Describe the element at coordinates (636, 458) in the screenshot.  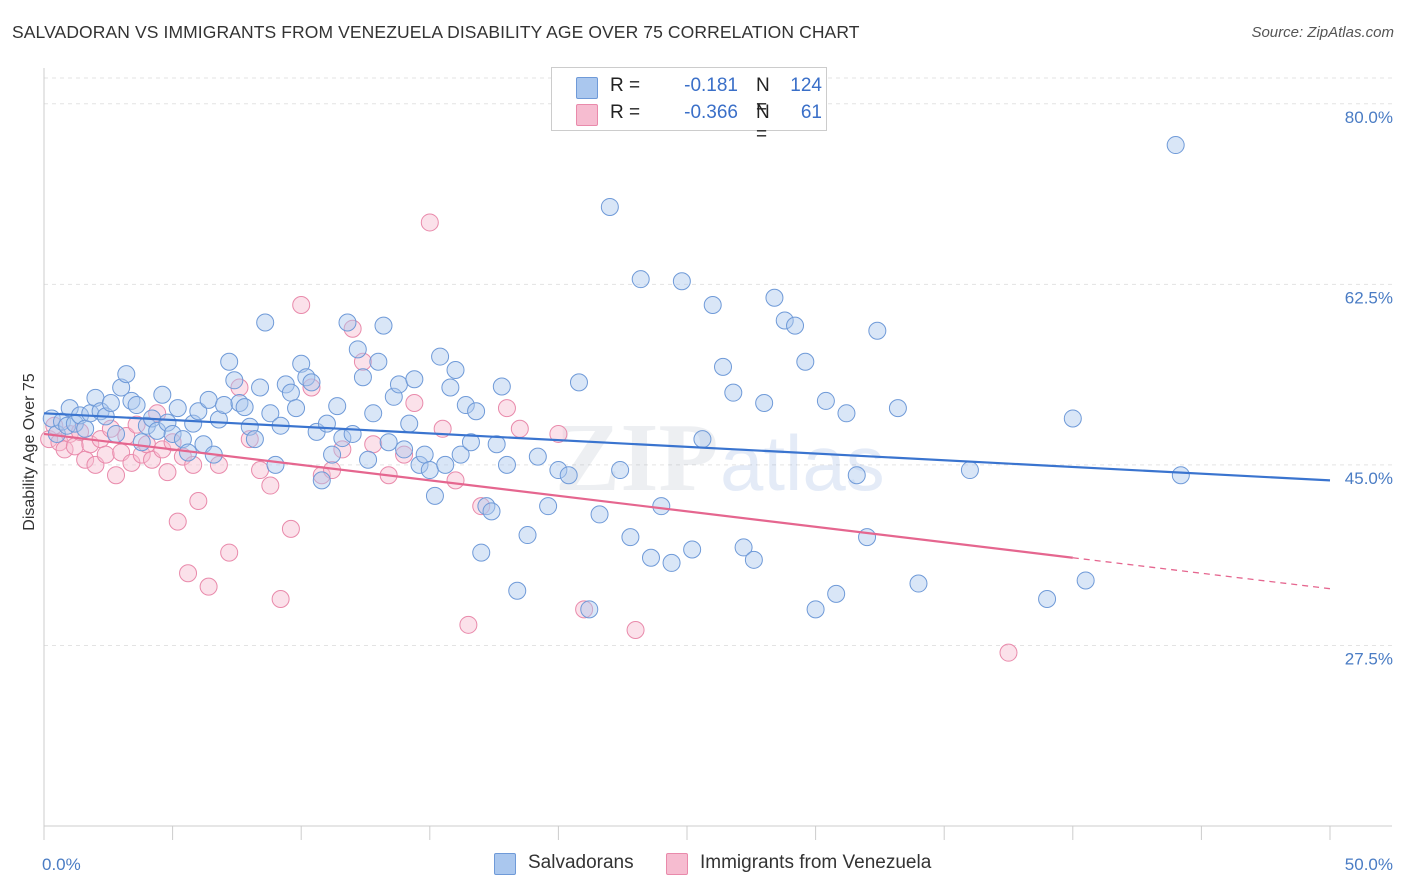
I see `watermark-zip: ZIP` at that location.